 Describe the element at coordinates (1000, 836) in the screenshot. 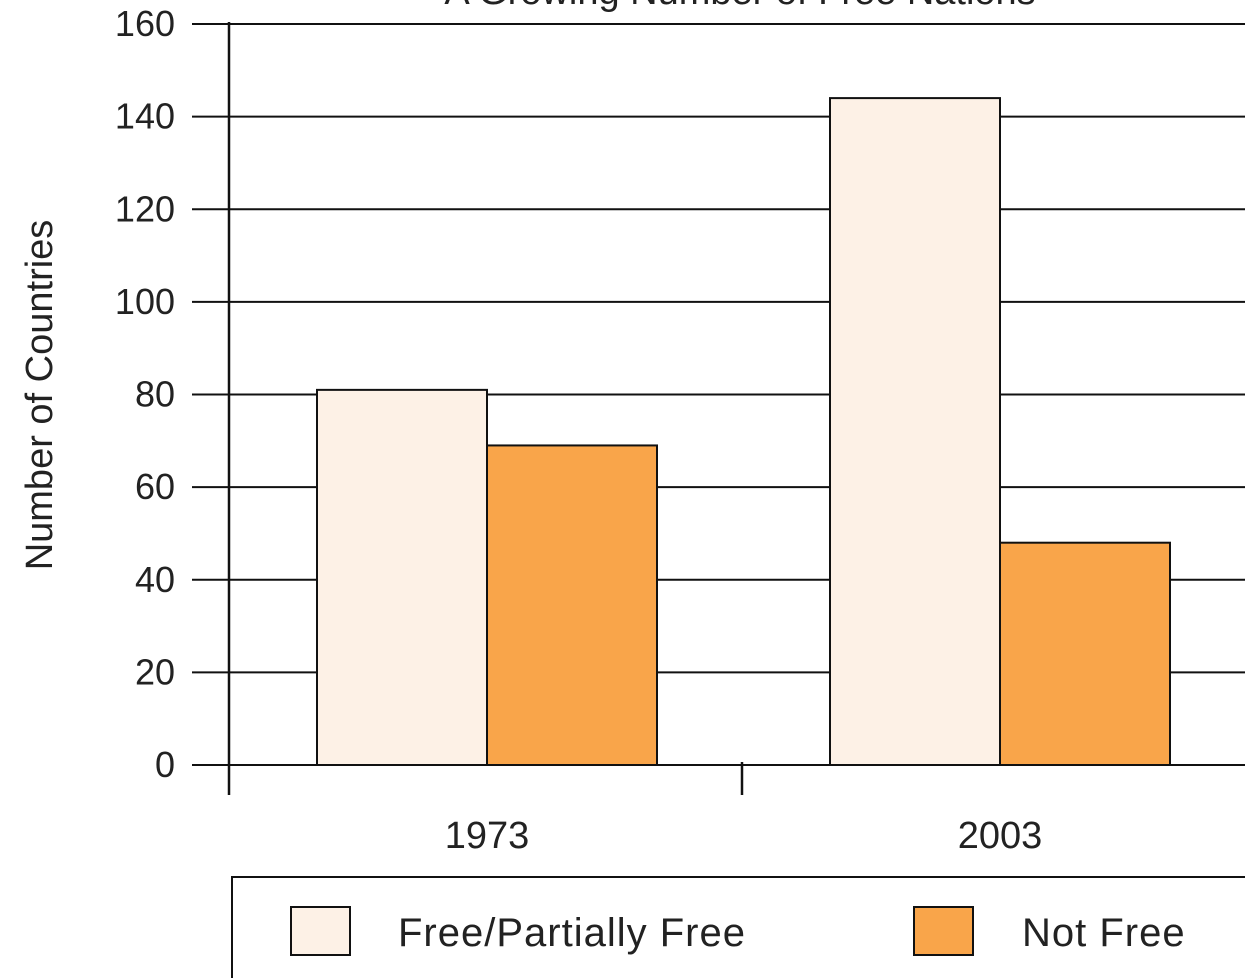

I see `x-category-label: 2003` at that location.